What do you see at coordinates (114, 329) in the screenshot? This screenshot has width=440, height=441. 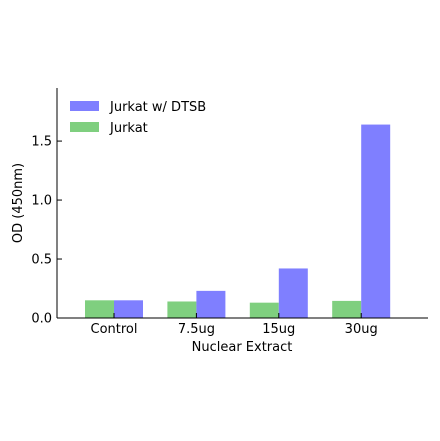 I see `x-tick-label-control: Control` at bounding box center [114, 329].